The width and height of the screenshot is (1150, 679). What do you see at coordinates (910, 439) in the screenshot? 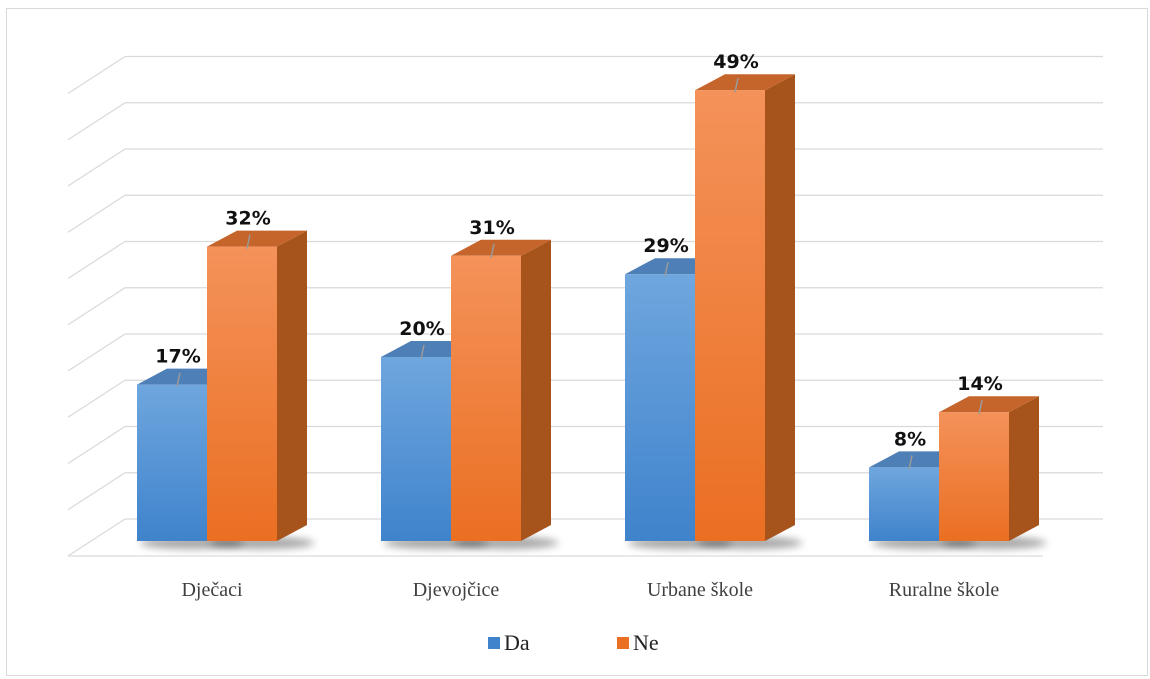
I see `data-label: 8%` at bounding box center [910, 439].